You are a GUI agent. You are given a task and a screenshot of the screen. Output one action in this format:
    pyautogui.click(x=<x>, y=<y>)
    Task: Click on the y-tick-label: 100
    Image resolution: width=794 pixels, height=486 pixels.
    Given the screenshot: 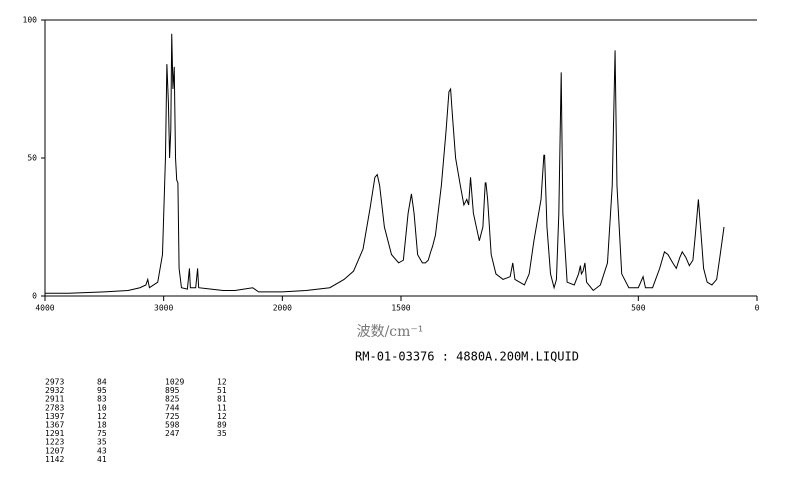 What is the action you would take?
    pyautogui.click(x=30, y=20)
    